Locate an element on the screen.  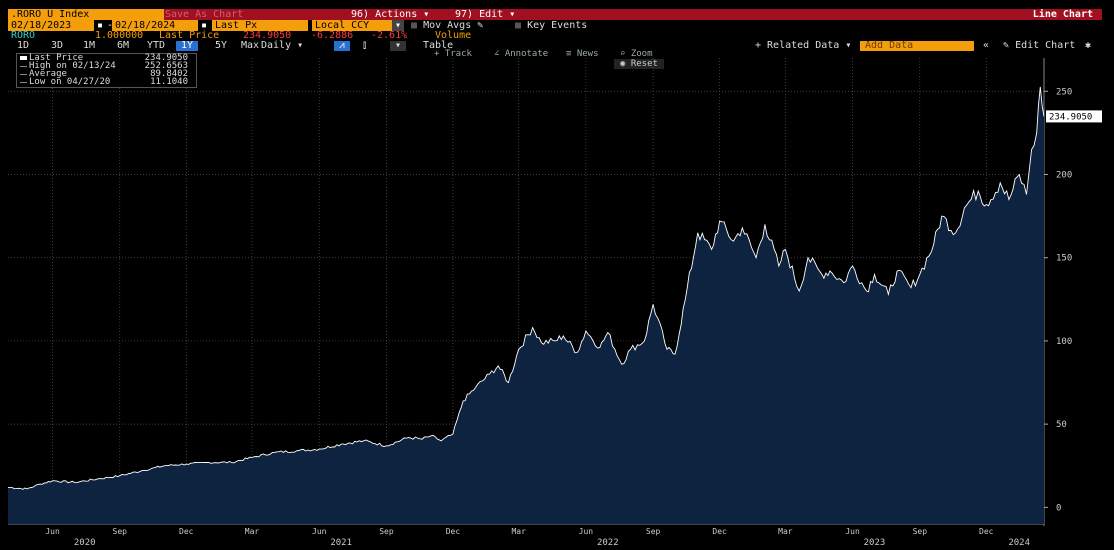
zoom-button: ⌕ Zoom is located at coordinates (636, 54).